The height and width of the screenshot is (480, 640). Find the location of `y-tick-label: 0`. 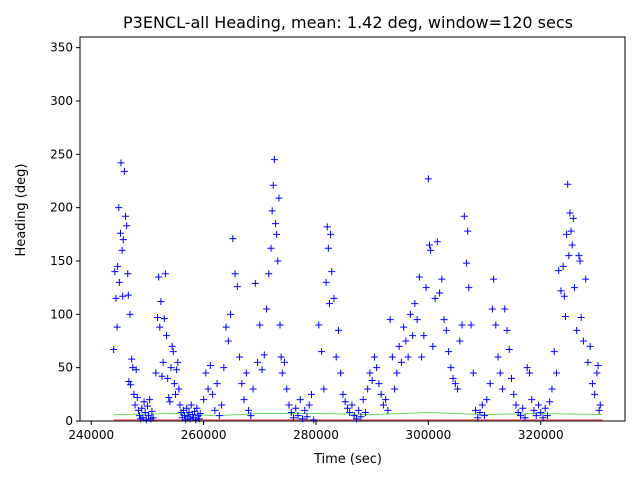

y-tick-label: 0 is located at coordinates (69, 421).